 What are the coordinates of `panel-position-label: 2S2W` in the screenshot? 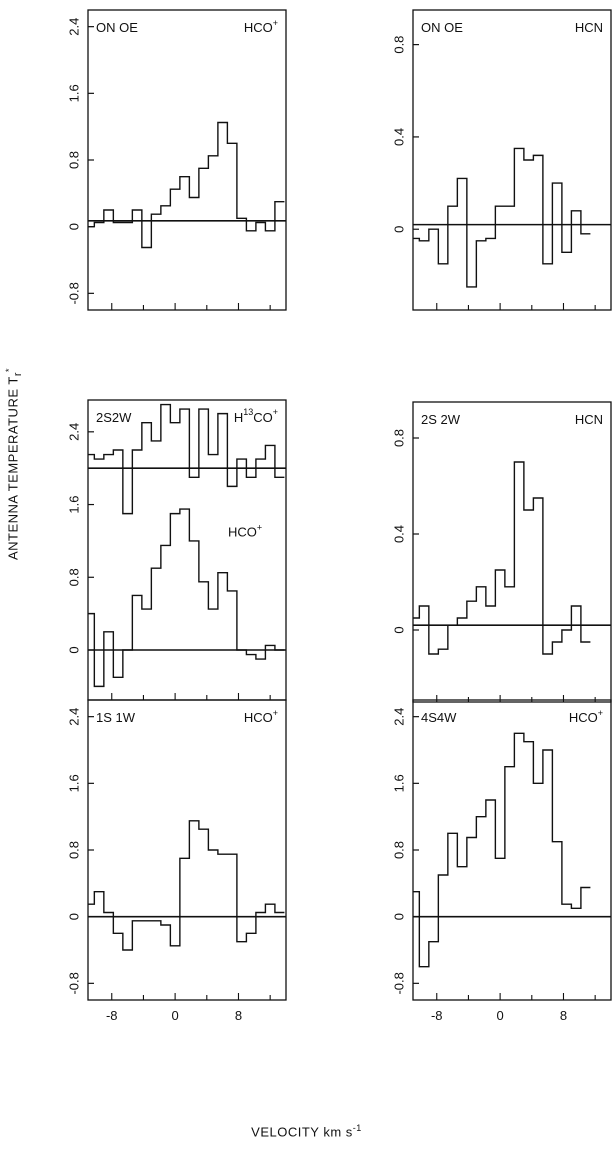 It's located at (114, 417).